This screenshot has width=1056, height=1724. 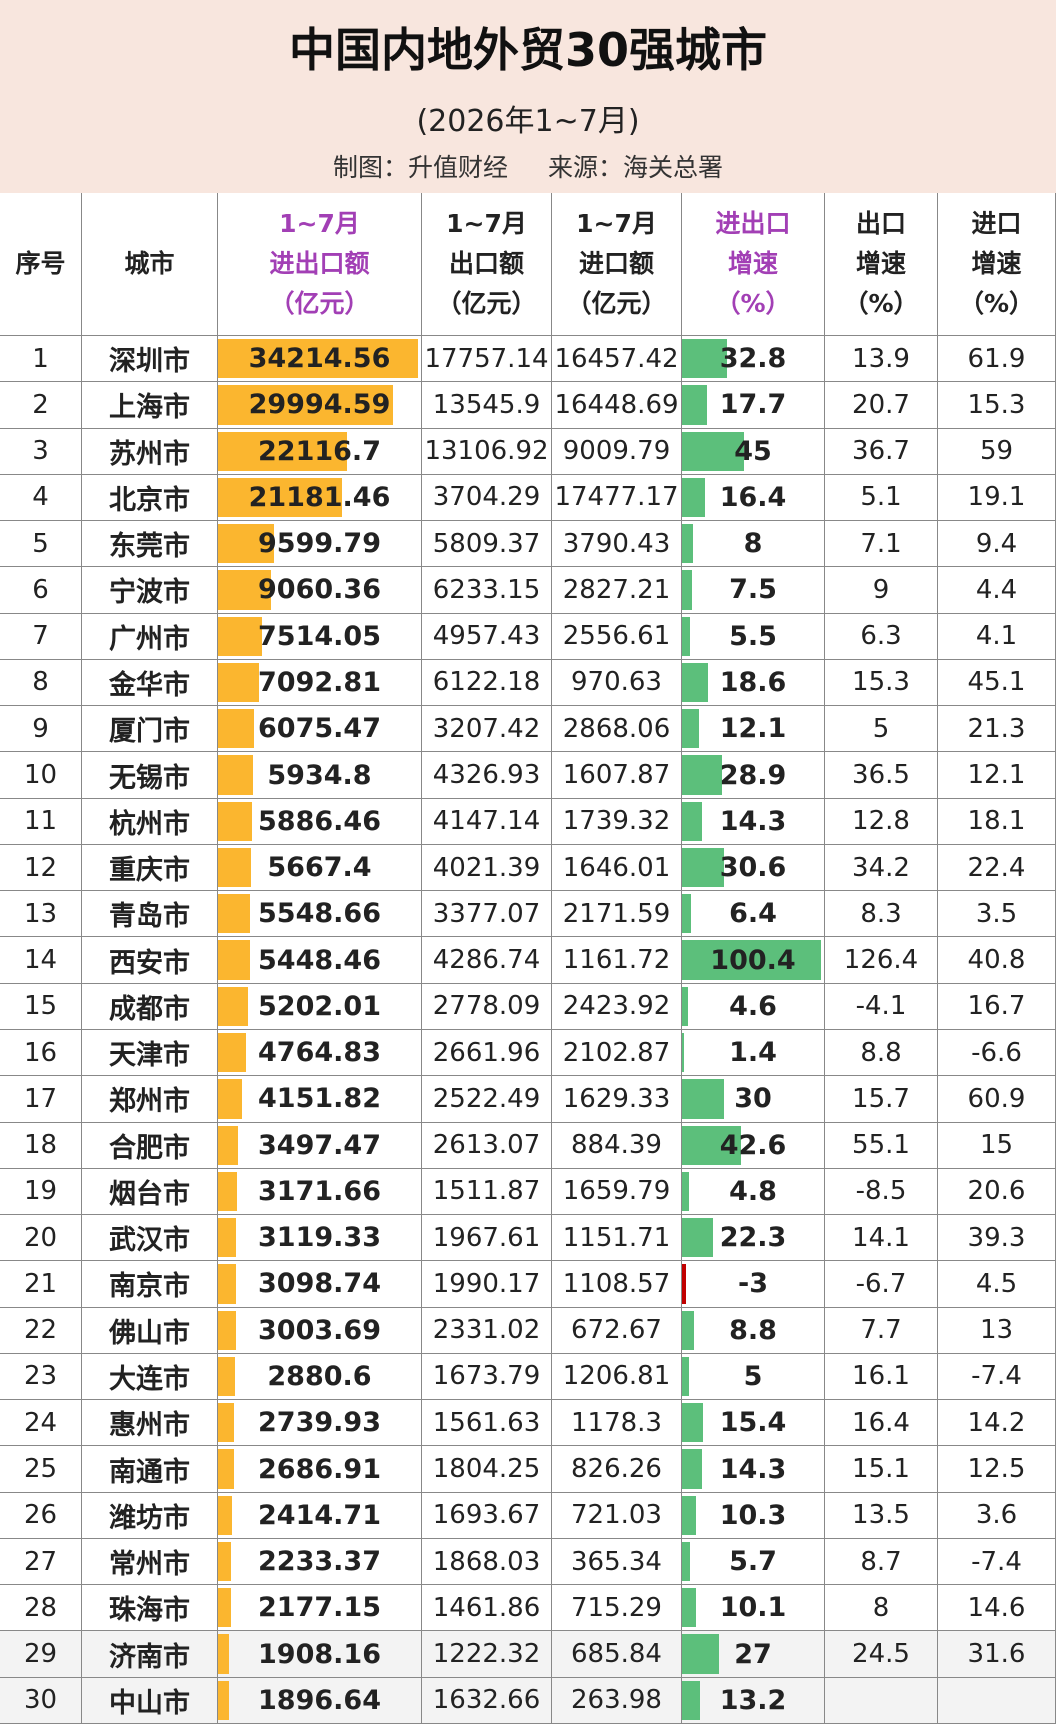 What do you see at coordinates (150, 1238) in the screenshot?
I see `table-cell: 武汉市` at bounding box center [150, 1238].